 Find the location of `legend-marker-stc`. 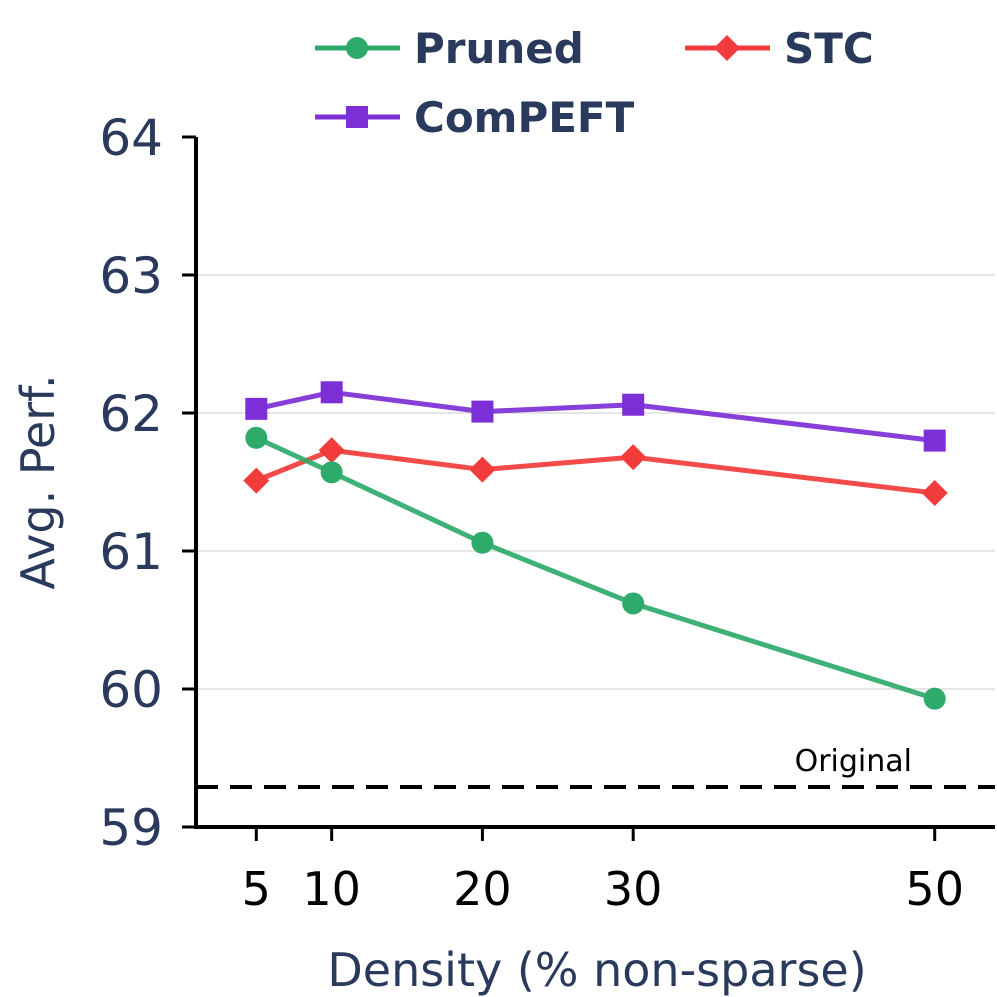

legend-marker-stc is located at coordinates (727, 48).